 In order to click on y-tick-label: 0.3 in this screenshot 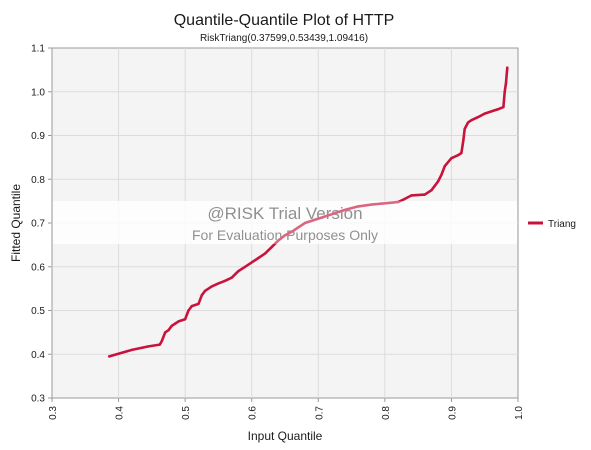, I will do `click(38, 399)`.